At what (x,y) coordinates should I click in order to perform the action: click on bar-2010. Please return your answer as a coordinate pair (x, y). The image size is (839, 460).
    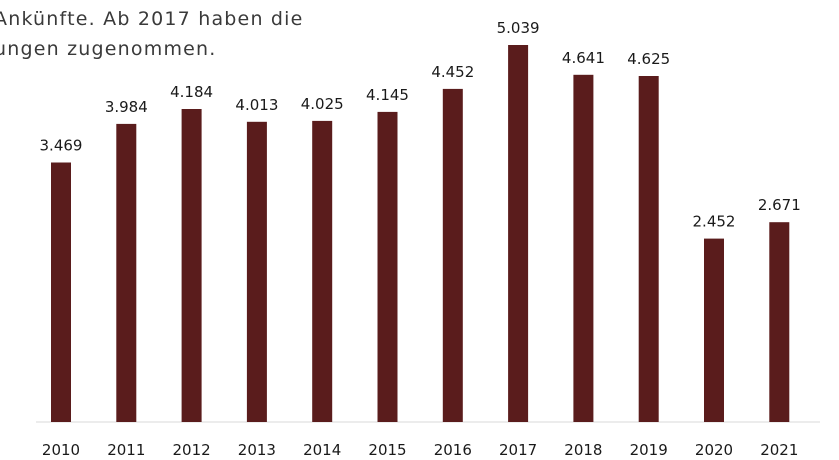
    Looking at the image, I should click on (61, 292).